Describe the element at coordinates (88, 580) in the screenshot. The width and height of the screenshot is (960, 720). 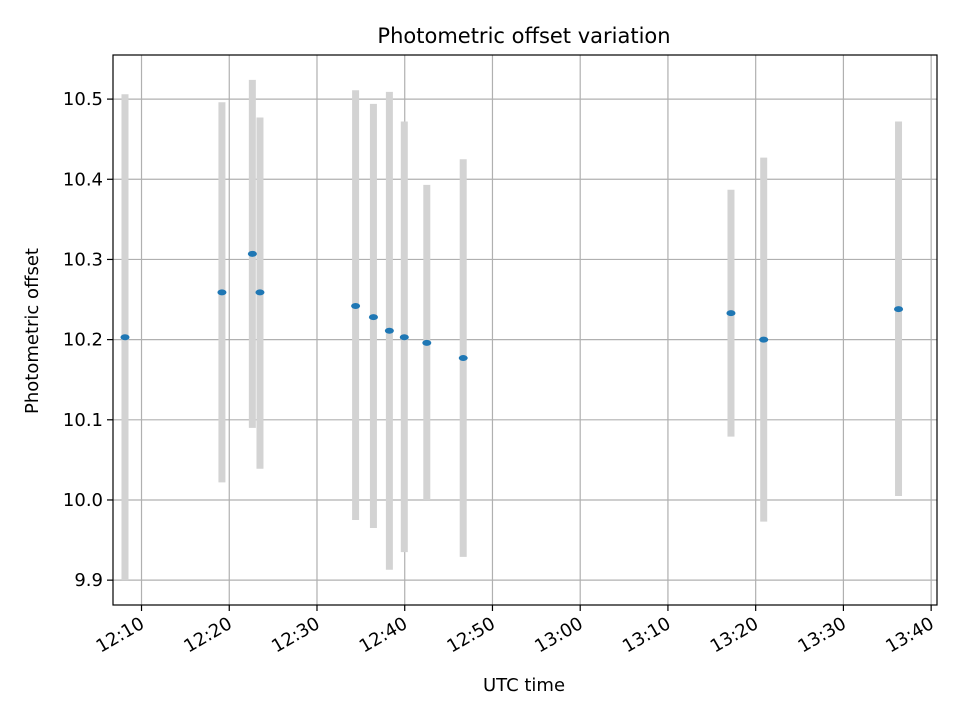
I see `y-tick-label: 9.9` at that location.